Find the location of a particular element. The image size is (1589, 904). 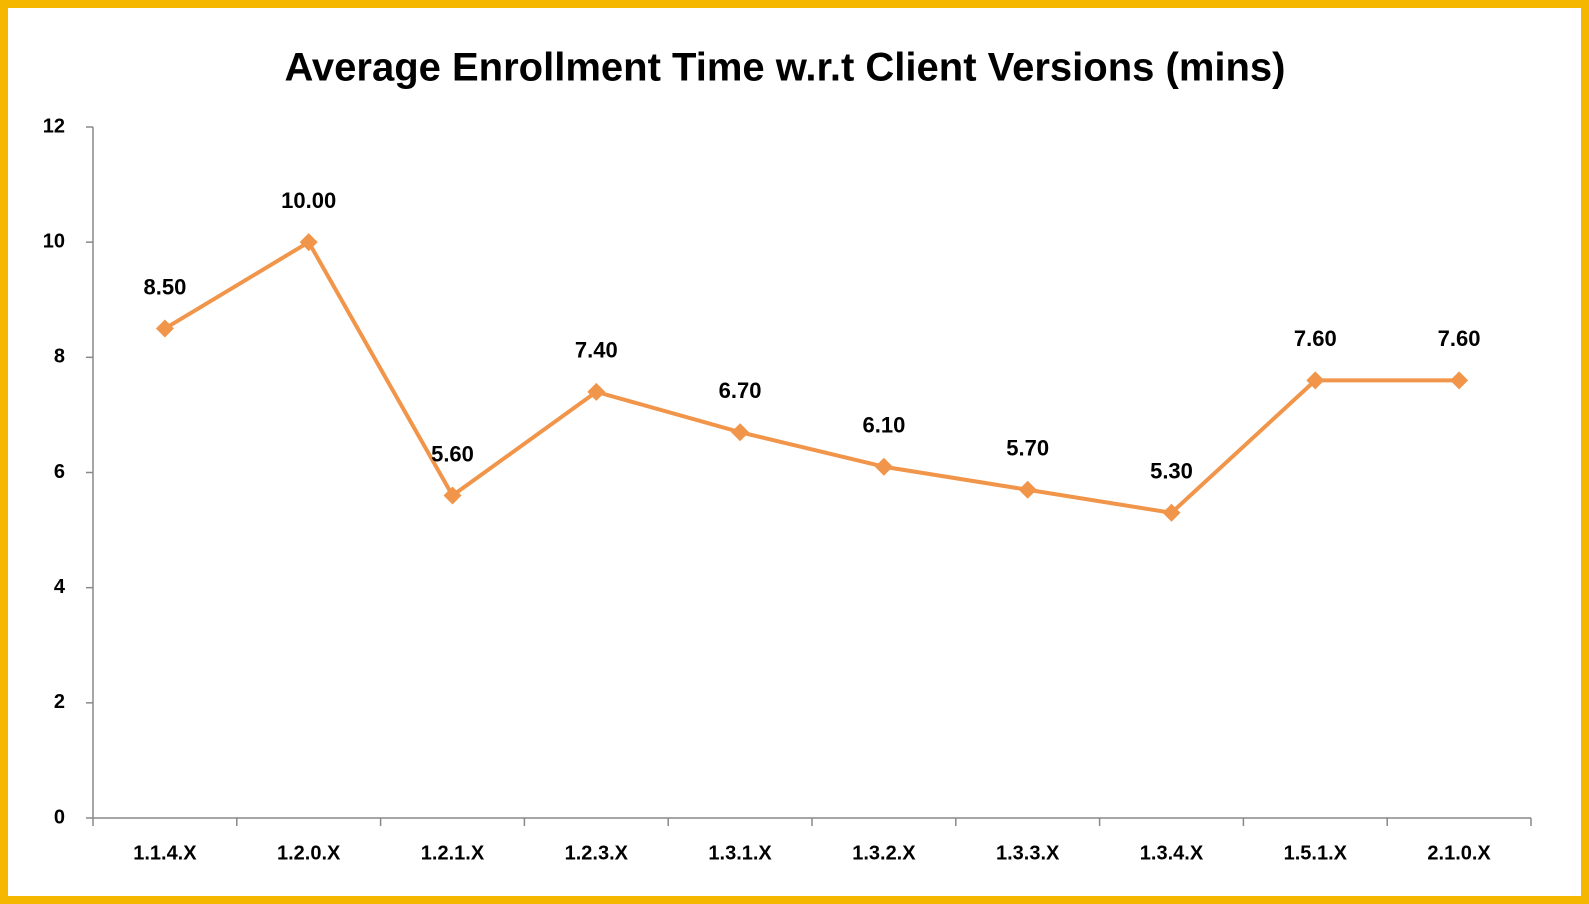

data-label: 5.70 is located at coordinates (1027, 448).